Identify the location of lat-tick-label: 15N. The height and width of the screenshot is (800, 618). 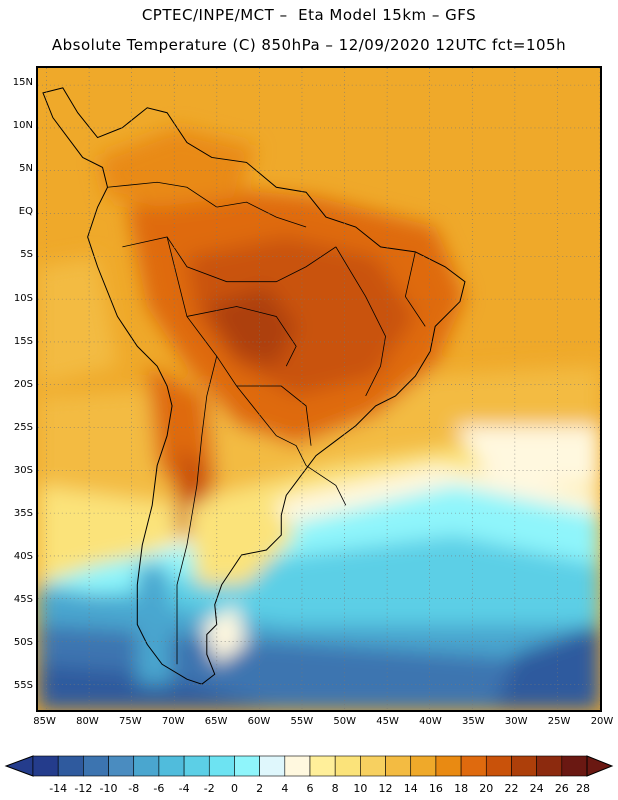
(22, 83).